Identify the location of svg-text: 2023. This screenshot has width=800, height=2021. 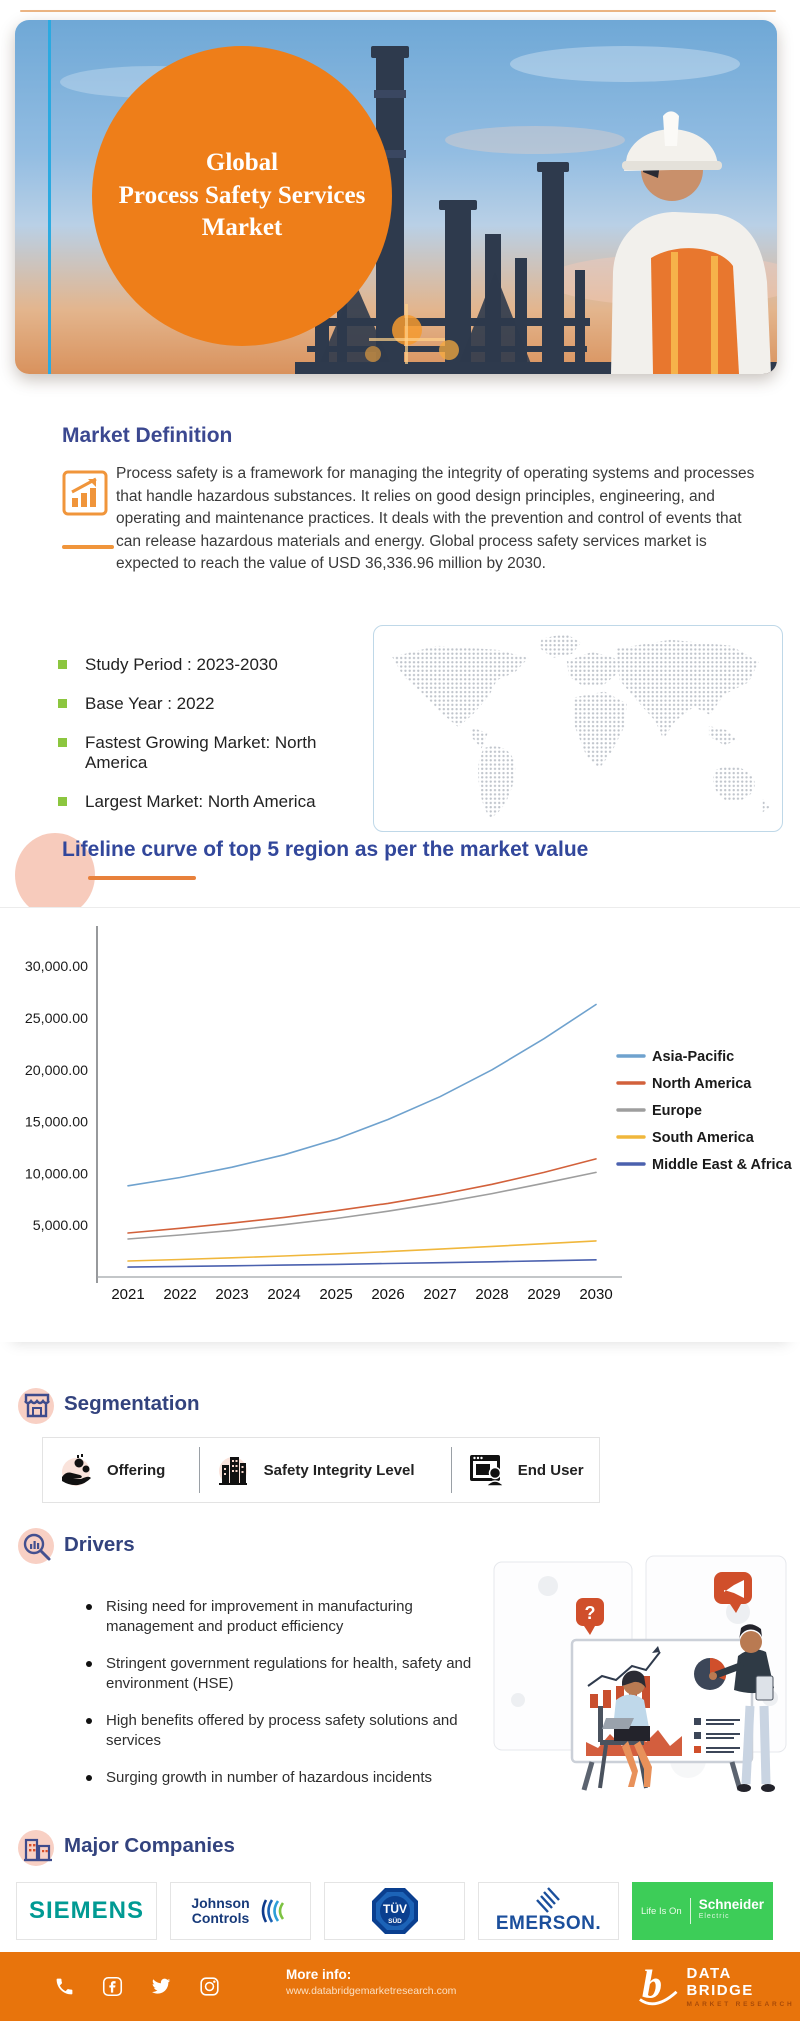
(231, 1294).